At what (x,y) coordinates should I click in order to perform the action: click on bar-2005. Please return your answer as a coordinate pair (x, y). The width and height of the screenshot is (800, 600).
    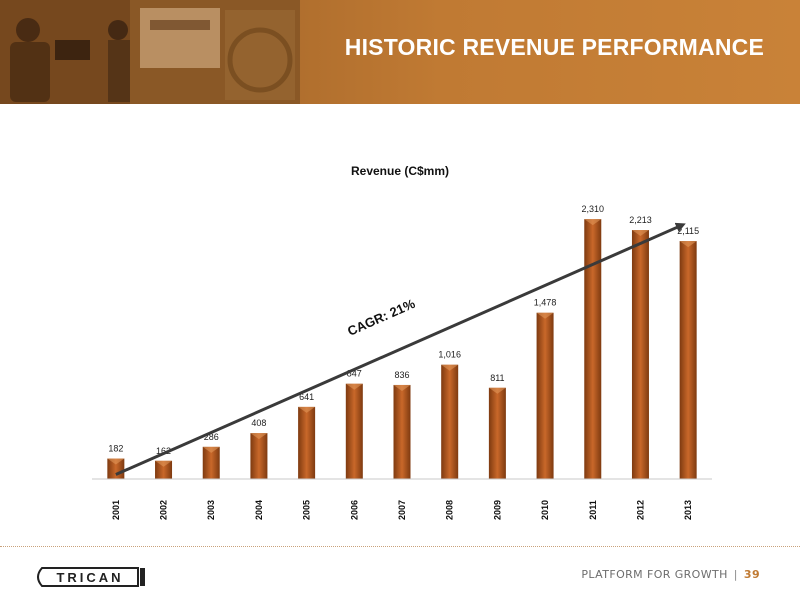
    Looking at the image, I should click on (307, 442).